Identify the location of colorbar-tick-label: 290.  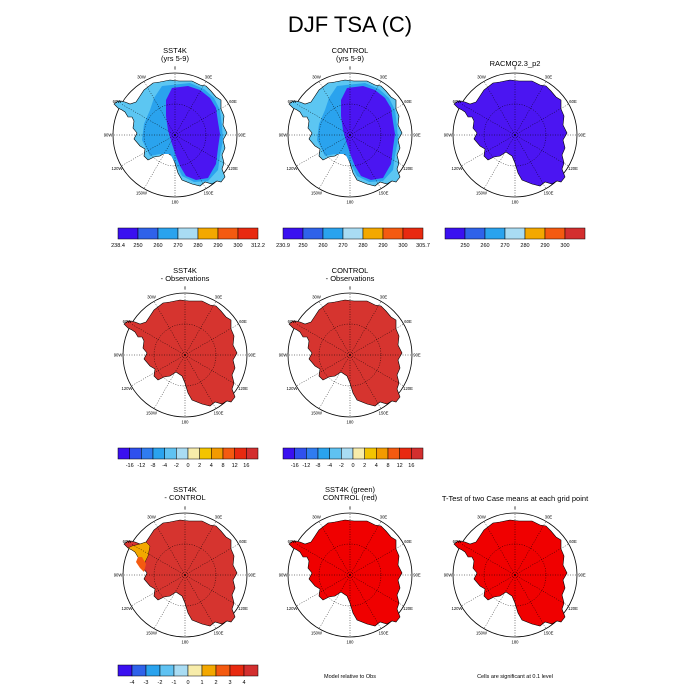
(544, 246).